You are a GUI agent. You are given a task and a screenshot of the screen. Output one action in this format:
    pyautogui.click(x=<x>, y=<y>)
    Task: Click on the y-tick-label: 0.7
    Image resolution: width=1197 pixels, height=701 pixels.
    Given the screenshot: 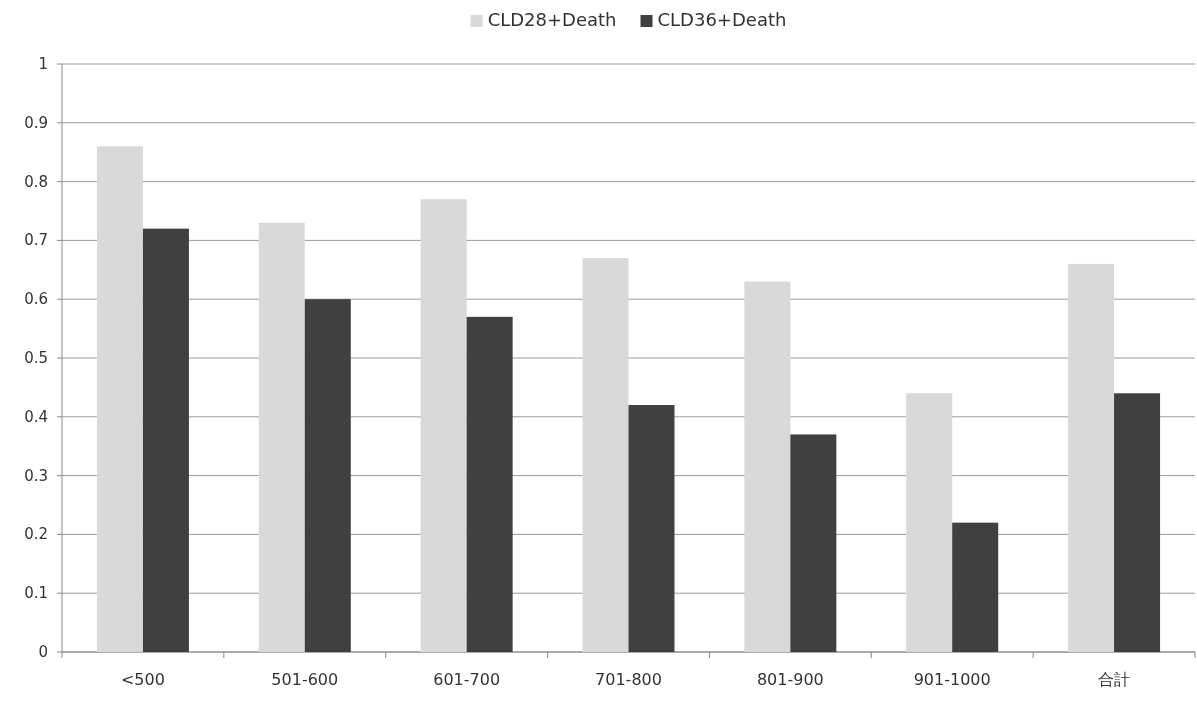 What is the action you would take?
    pyautogui.click(x=36, y=240)
    